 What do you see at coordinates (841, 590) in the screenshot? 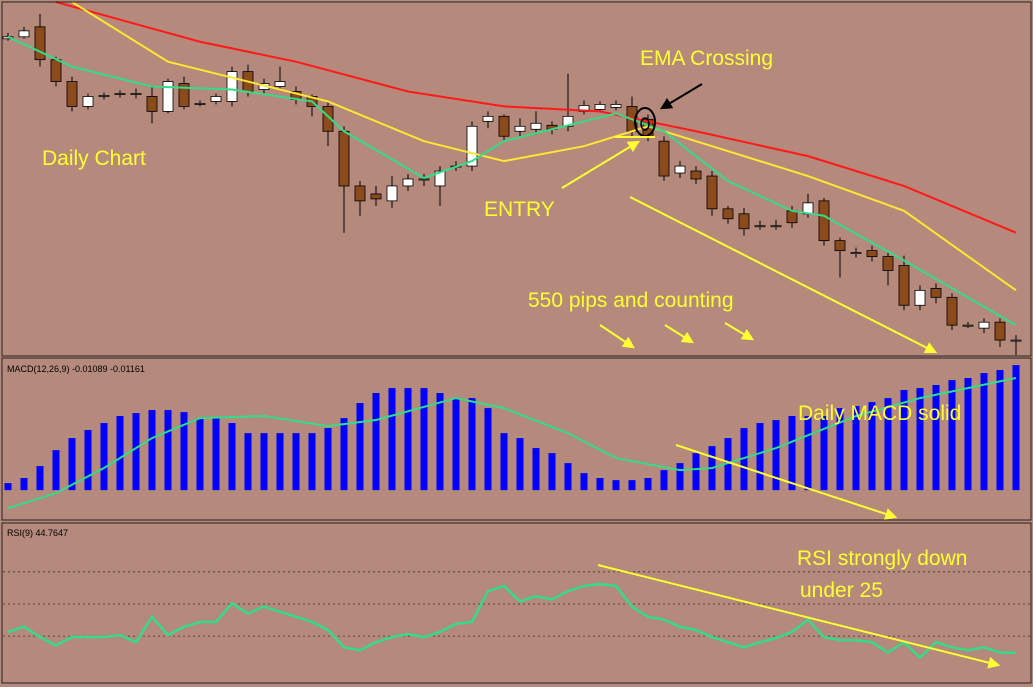
I see `annotation: under 25` at bounding box center [841, 590].